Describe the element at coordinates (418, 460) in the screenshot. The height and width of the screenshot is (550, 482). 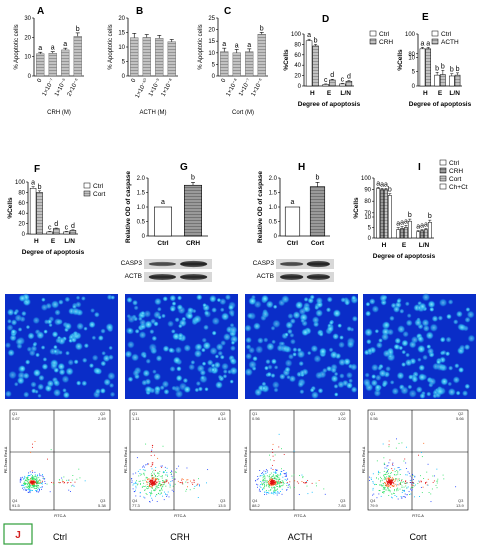
I see `plot-frame` at that location.